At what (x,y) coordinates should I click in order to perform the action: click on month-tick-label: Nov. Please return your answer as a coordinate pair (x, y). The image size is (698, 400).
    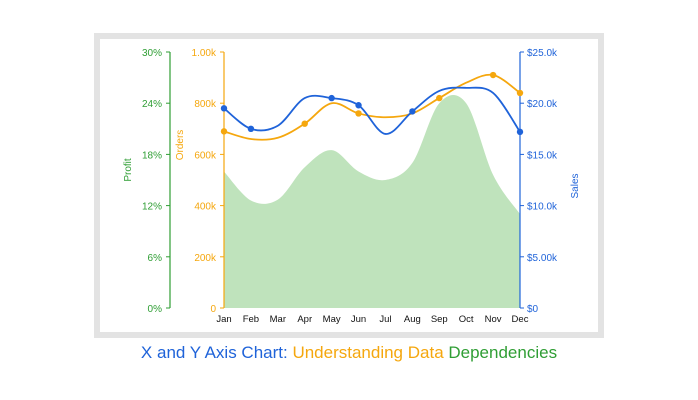
    Looking at the image, I should click on (493, 319).